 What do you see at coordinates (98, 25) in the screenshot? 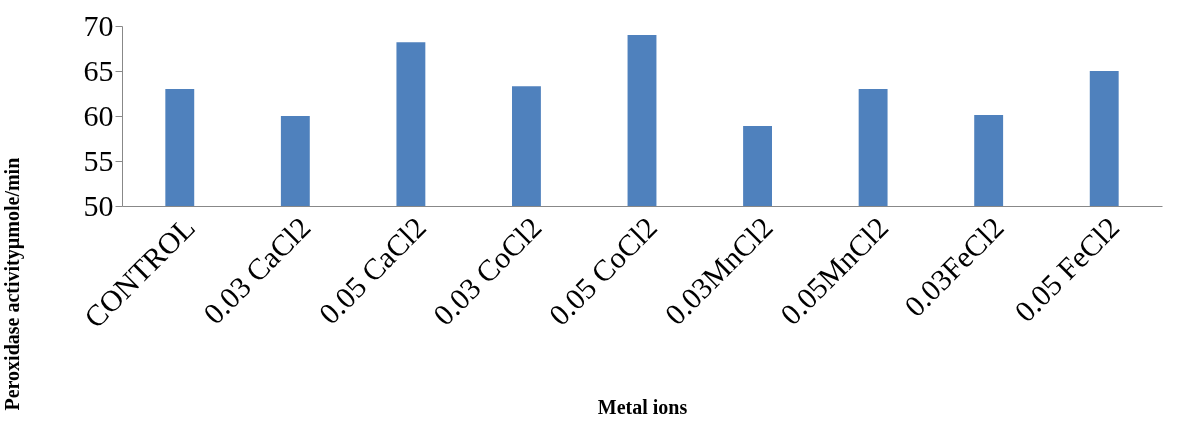
I see `y-tick-label: 70` at bounding box center [98, 25].